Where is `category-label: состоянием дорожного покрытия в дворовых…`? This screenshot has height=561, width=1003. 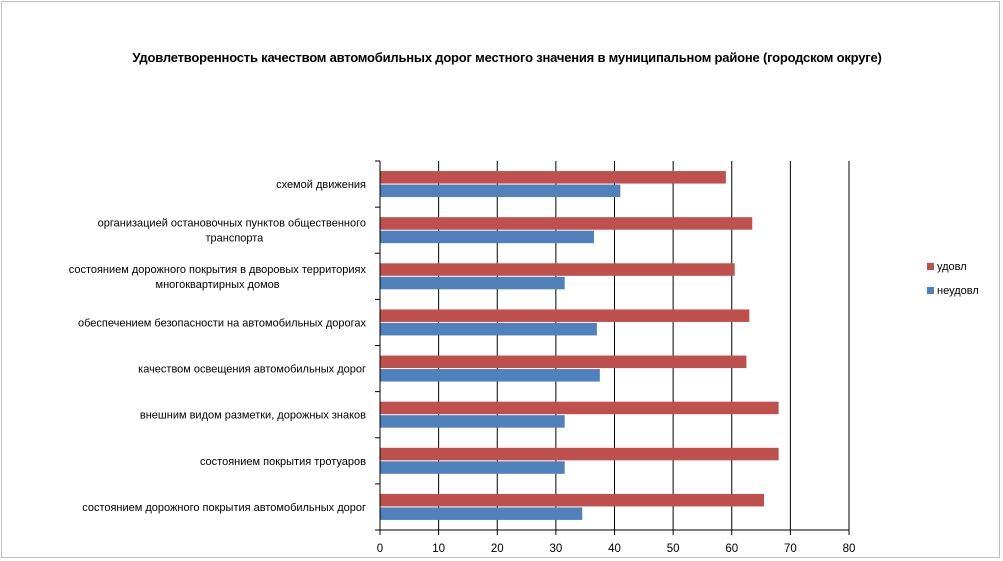 category-label: состоянием дорожного покрытия в дворовых… is located at coordinates (218, 270).